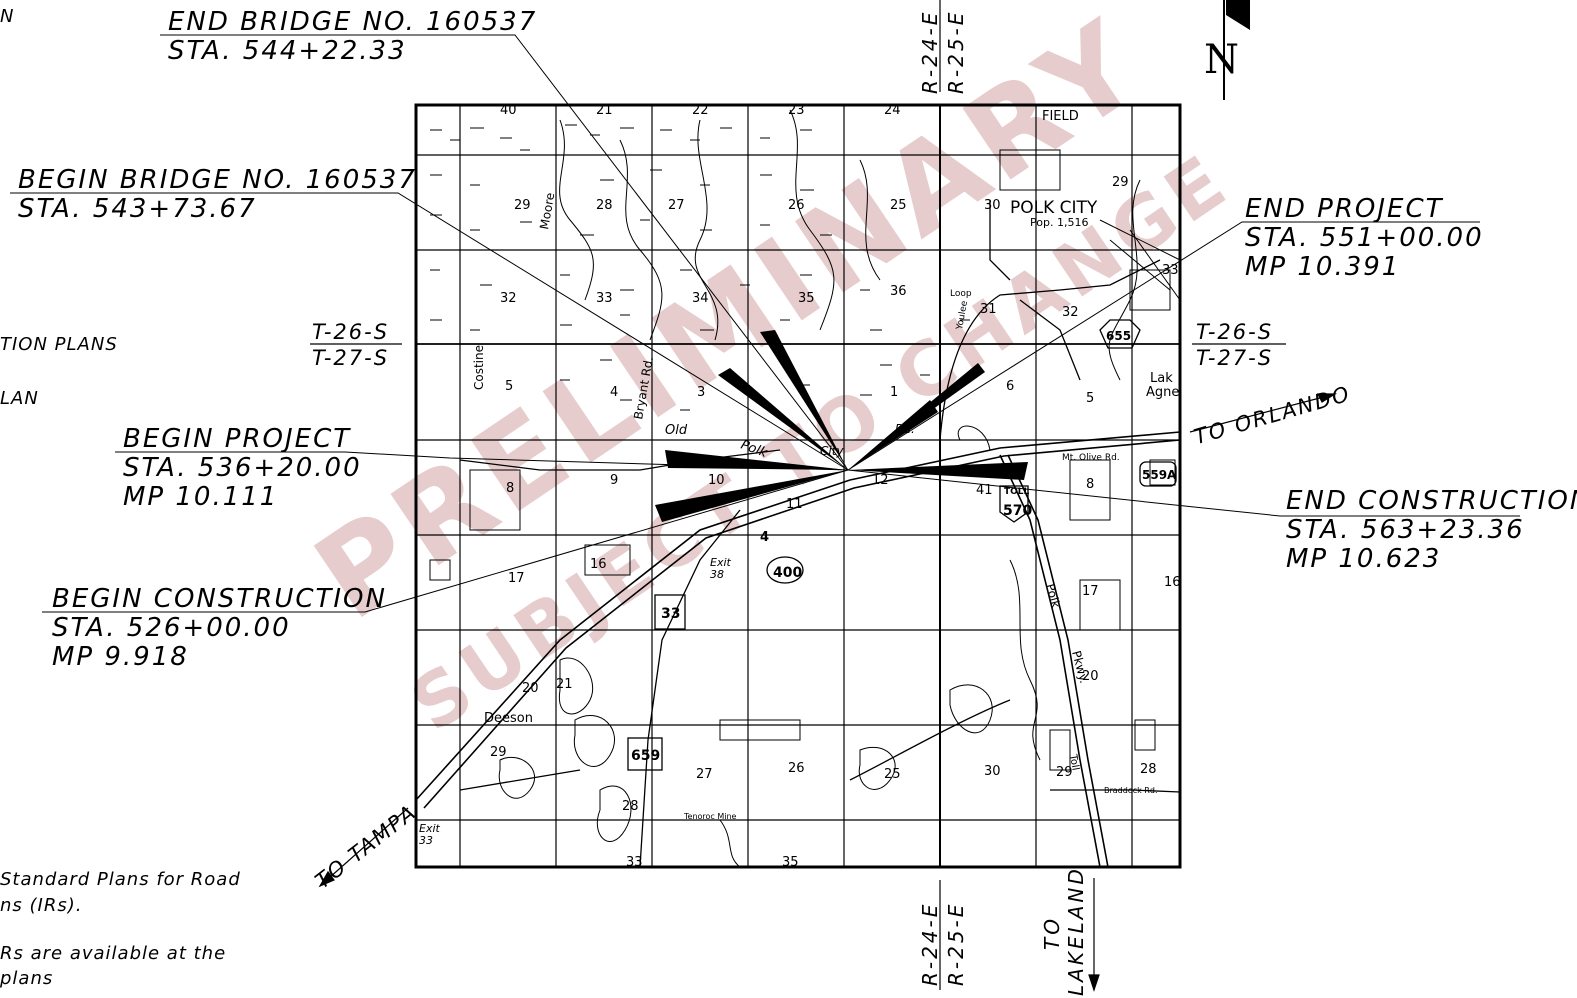  I want to click on township-27s-right: T-27-S, so click(1235, 358).